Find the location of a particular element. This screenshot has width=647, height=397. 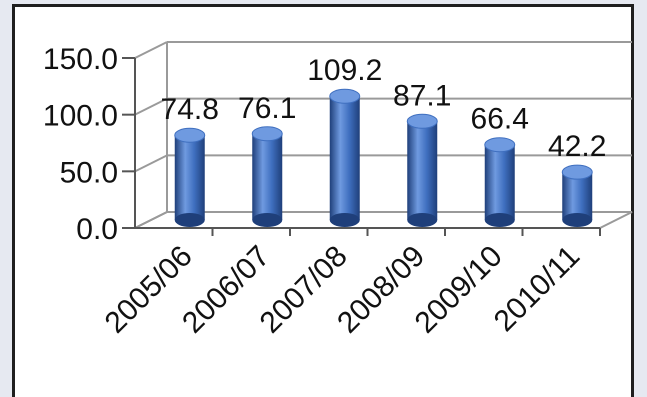

data-label: 76.1 is located at coordinates (267, 108).